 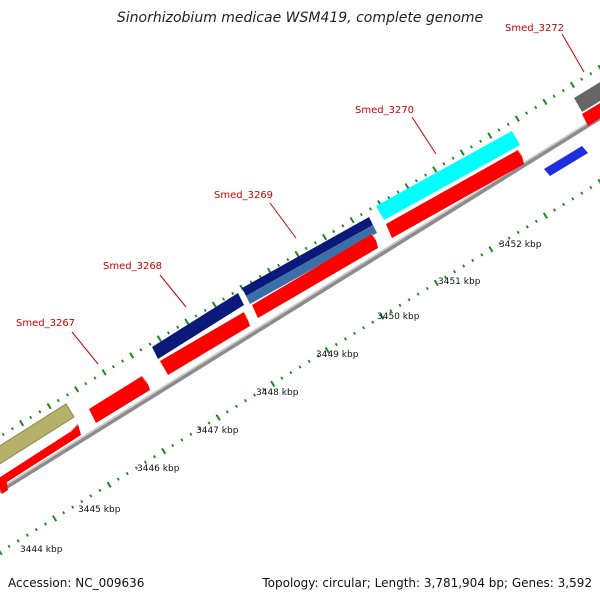 What do you see at coordinates (307, 256) in the screenshot?
I see `gene-smed-3269-bar` at bounding box center [307, 256].